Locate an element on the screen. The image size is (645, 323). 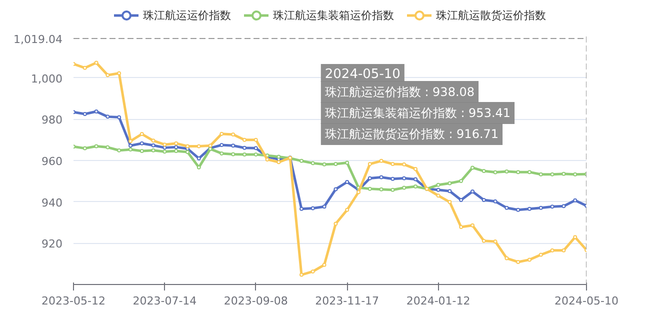
x-tick-label: 2023-05-12 is located at coordinates (74, 301).